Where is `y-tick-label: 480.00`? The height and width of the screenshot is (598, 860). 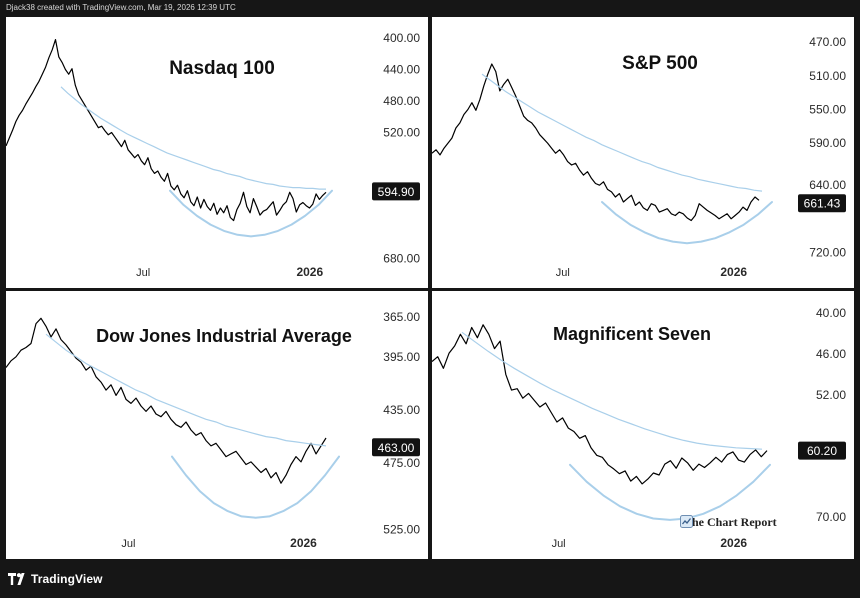
y-tick-label: 480.00 is located at coordinates (401, 101).